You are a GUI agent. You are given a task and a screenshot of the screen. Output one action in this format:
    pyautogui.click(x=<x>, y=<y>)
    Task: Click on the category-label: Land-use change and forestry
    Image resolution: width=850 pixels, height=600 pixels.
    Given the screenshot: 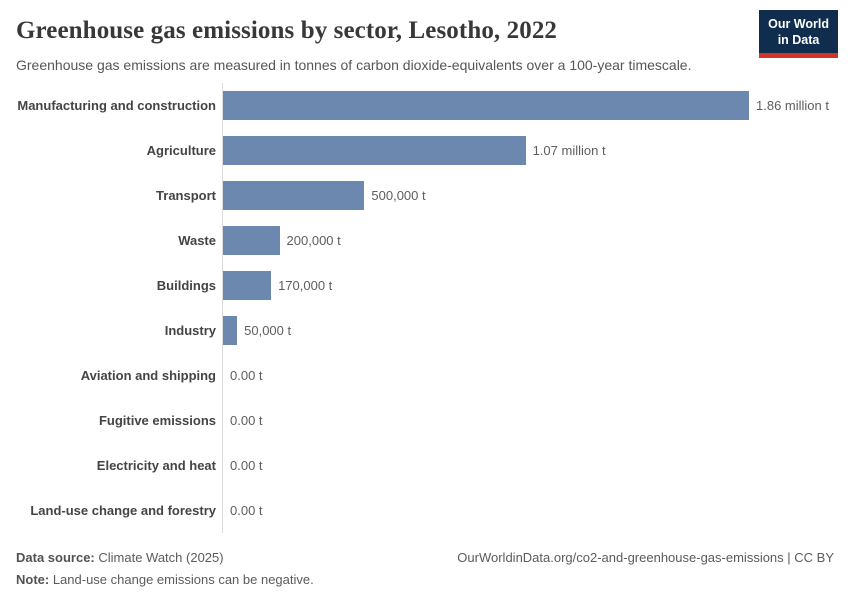 What is the action you would take?
    pyautogui.click(x=123, y=510)
    